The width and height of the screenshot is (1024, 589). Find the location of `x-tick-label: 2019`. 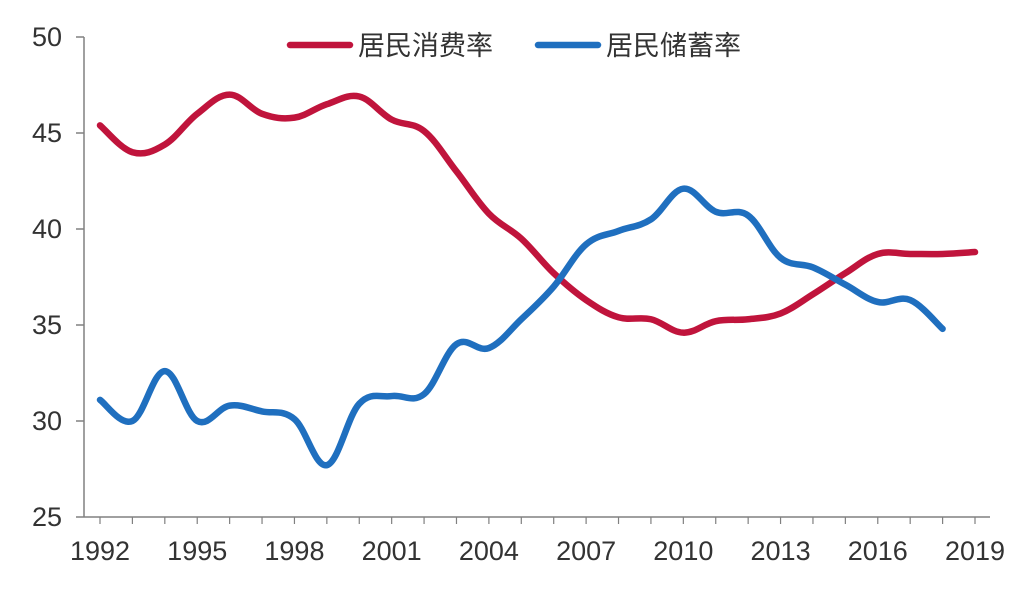

x-tick-label: 2019 is located at coordinates (975, 551).